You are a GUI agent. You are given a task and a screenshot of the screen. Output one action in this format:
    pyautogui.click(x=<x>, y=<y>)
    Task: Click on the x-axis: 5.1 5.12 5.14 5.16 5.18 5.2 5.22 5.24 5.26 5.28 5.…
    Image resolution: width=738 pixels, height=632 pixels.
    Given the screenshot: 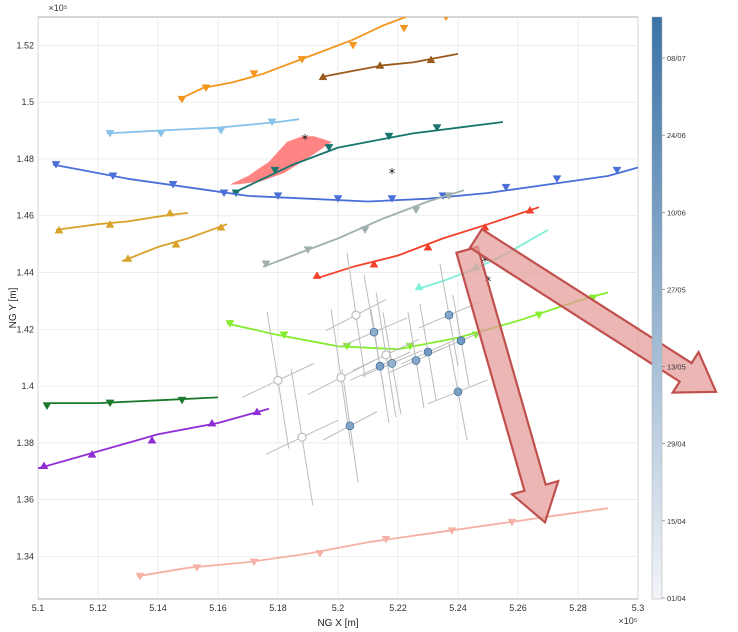 What is the action you would take?
    pyautogui.click(x=338, y=608)
    